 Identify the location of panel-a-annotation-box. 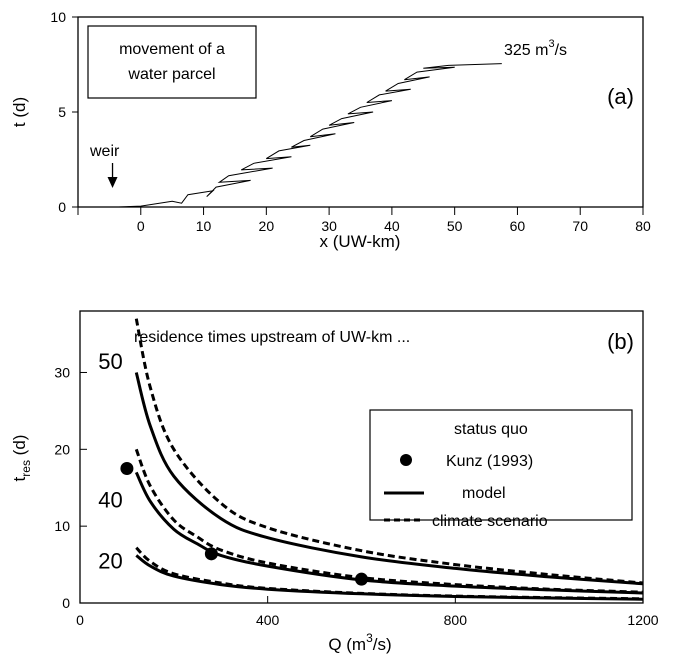
(172, 62).